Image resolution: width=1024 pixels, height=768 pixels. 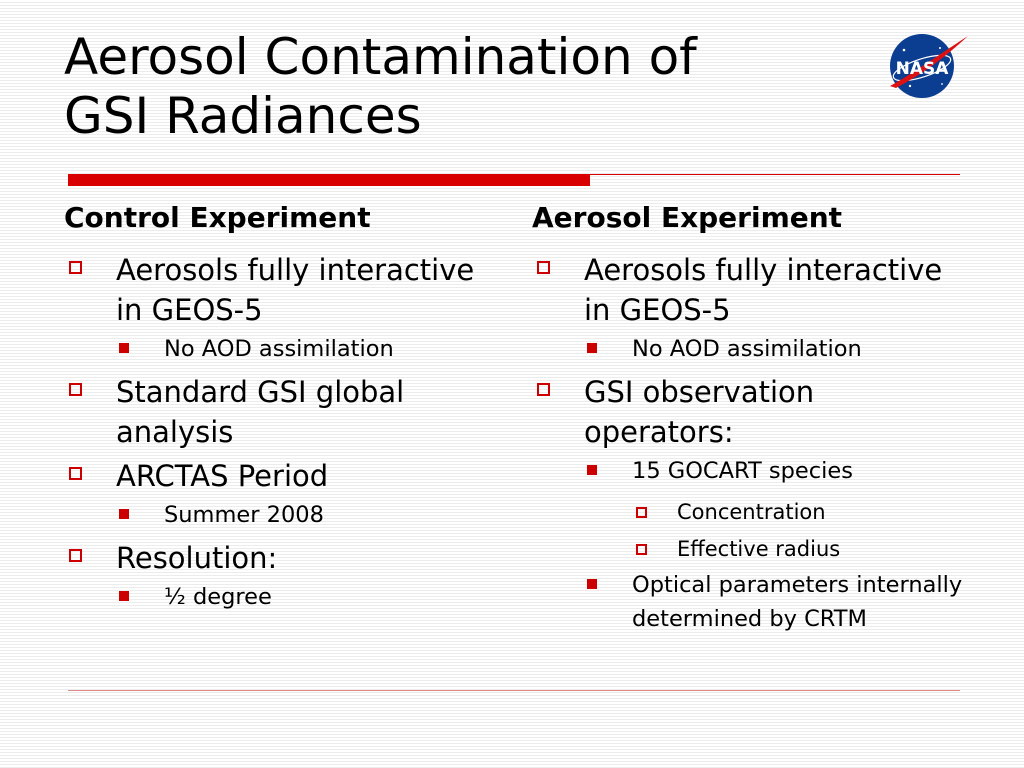 I want to click on sub-sub-list-item-text: Concentration, so click(x=751, y=512).